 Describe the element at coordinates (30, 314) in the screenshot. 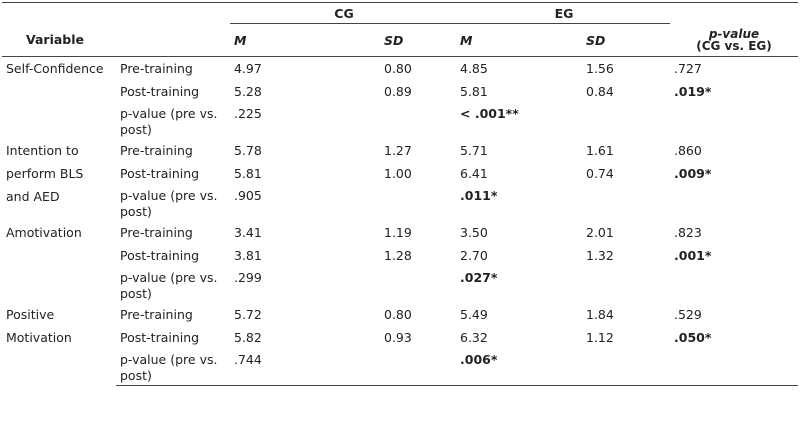

I see `variable-name-line: Positive` at that location.